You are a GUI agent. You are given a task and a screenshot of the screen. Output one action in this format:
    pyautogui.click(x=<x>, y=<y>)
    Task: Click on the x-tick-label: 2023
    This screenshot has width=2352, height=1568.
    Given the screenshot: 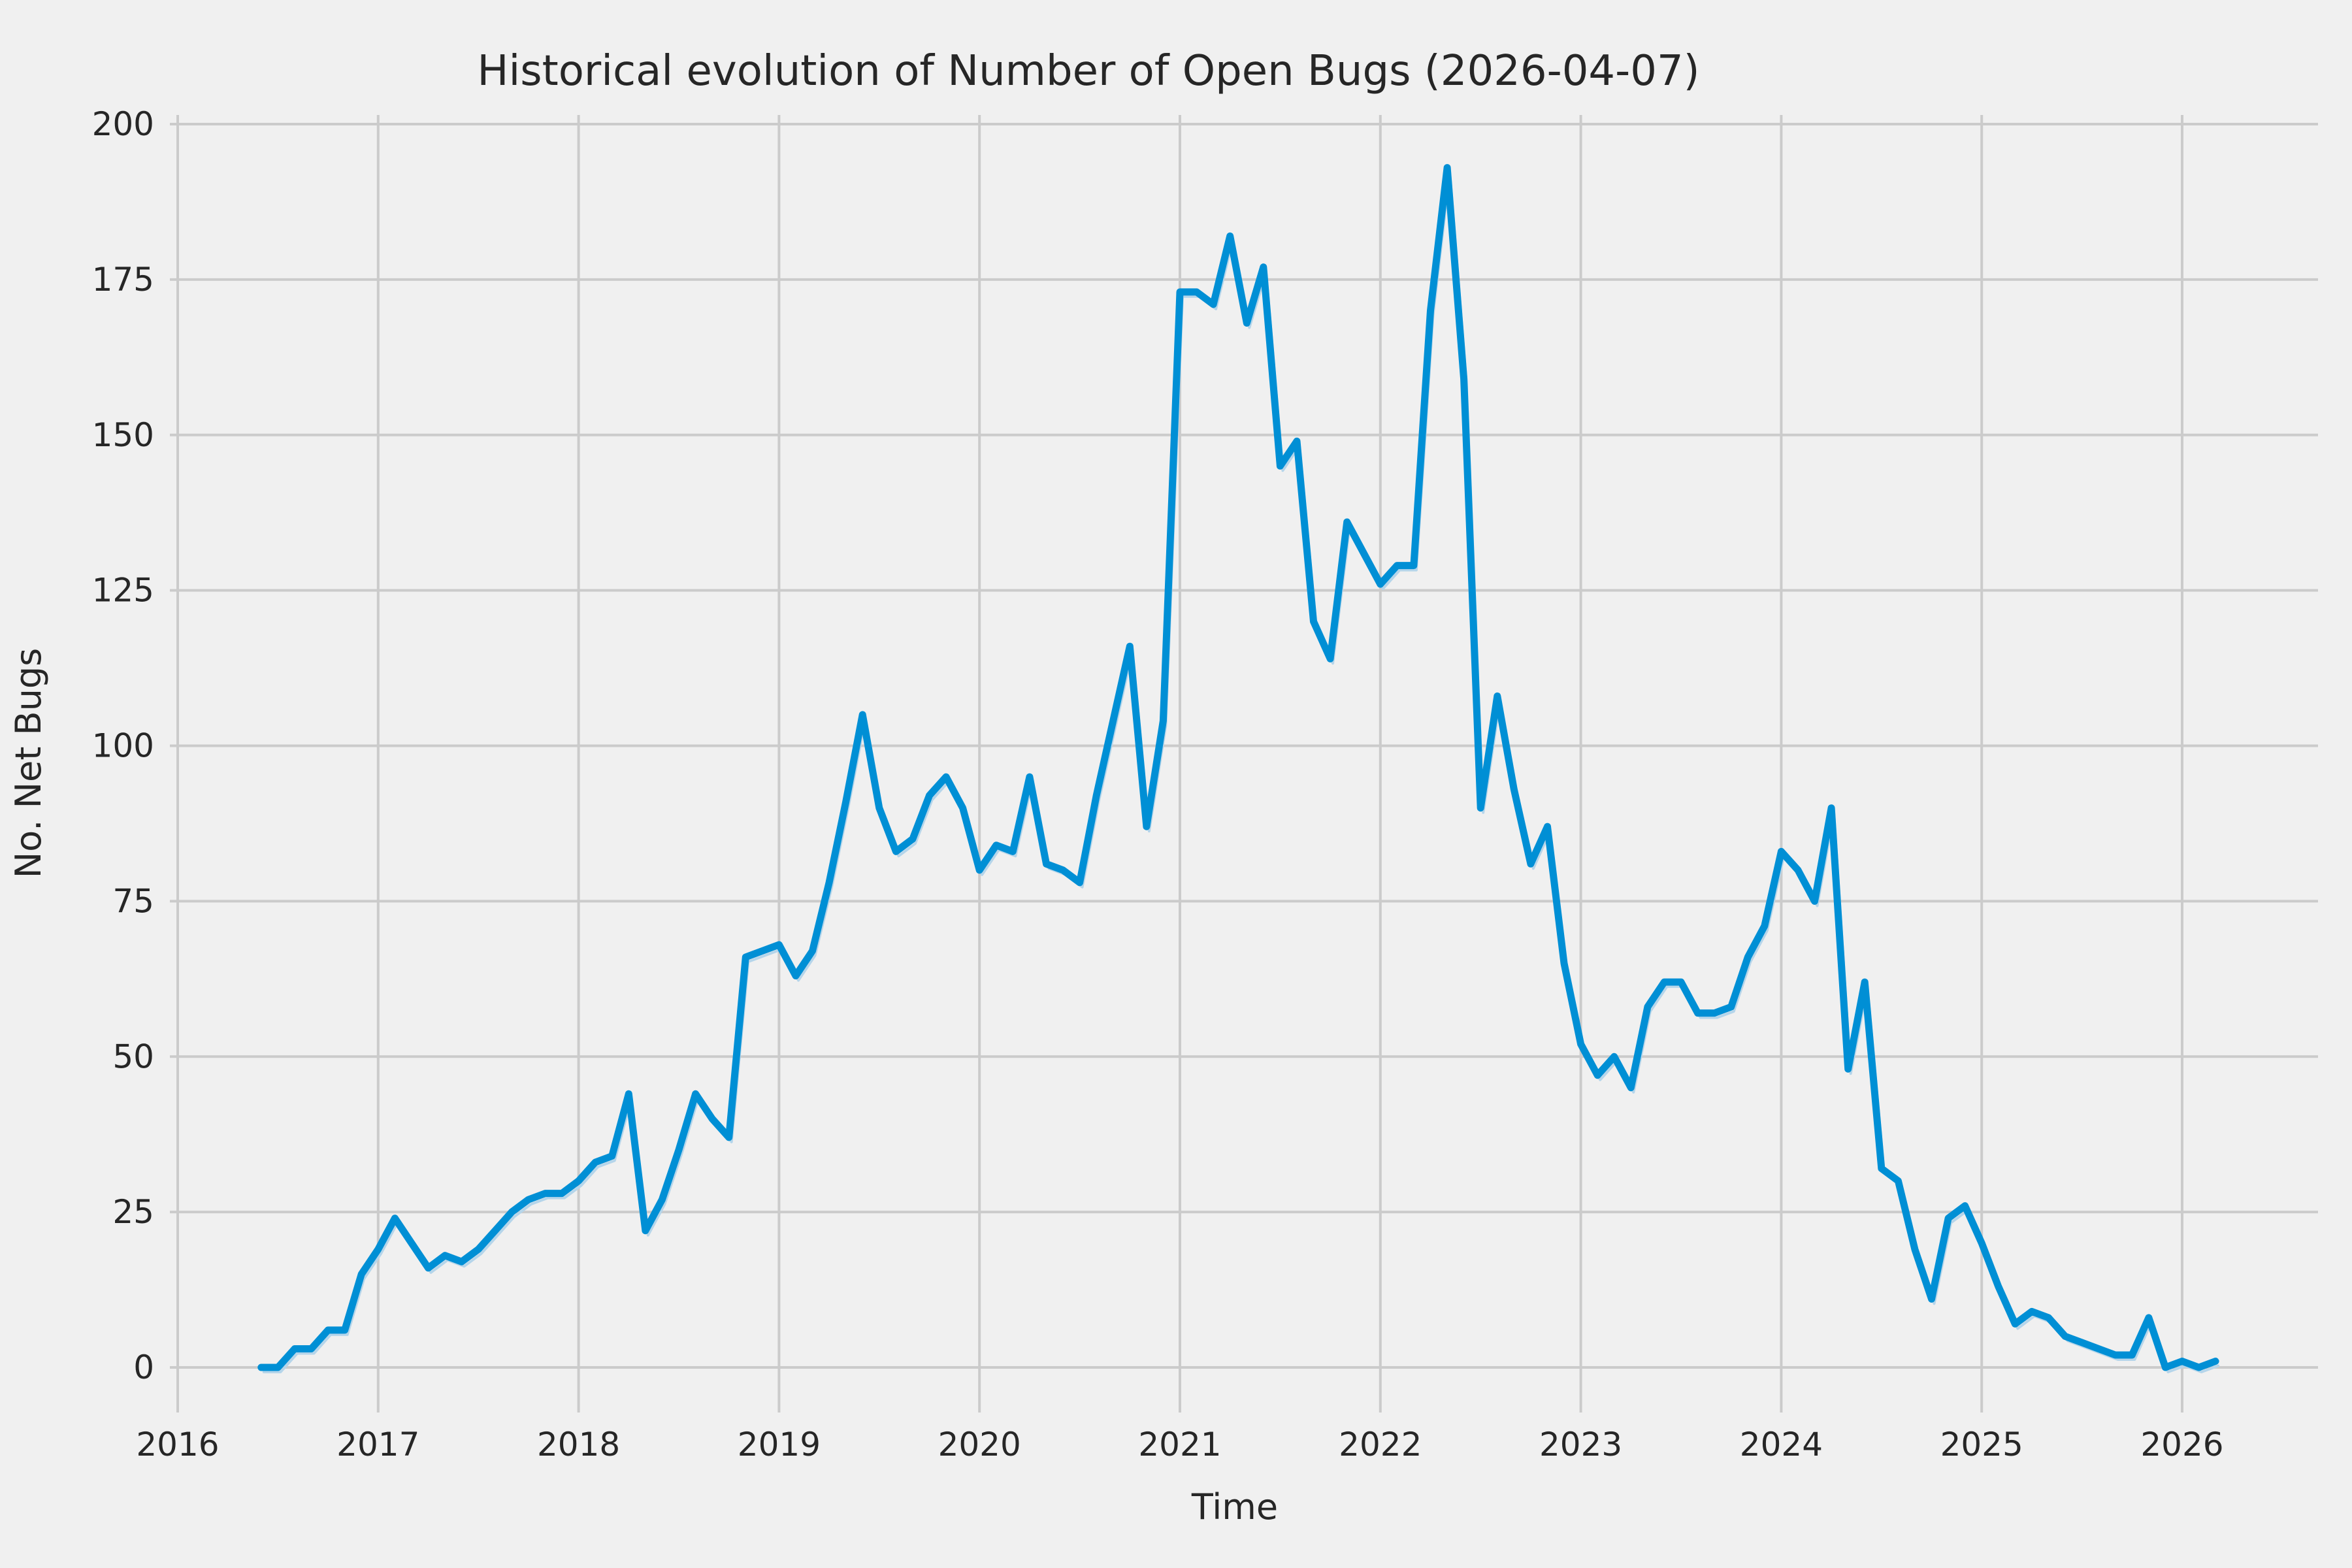 What is the action you would take?
    pyautogui.click(x=1580, y=1444)
    